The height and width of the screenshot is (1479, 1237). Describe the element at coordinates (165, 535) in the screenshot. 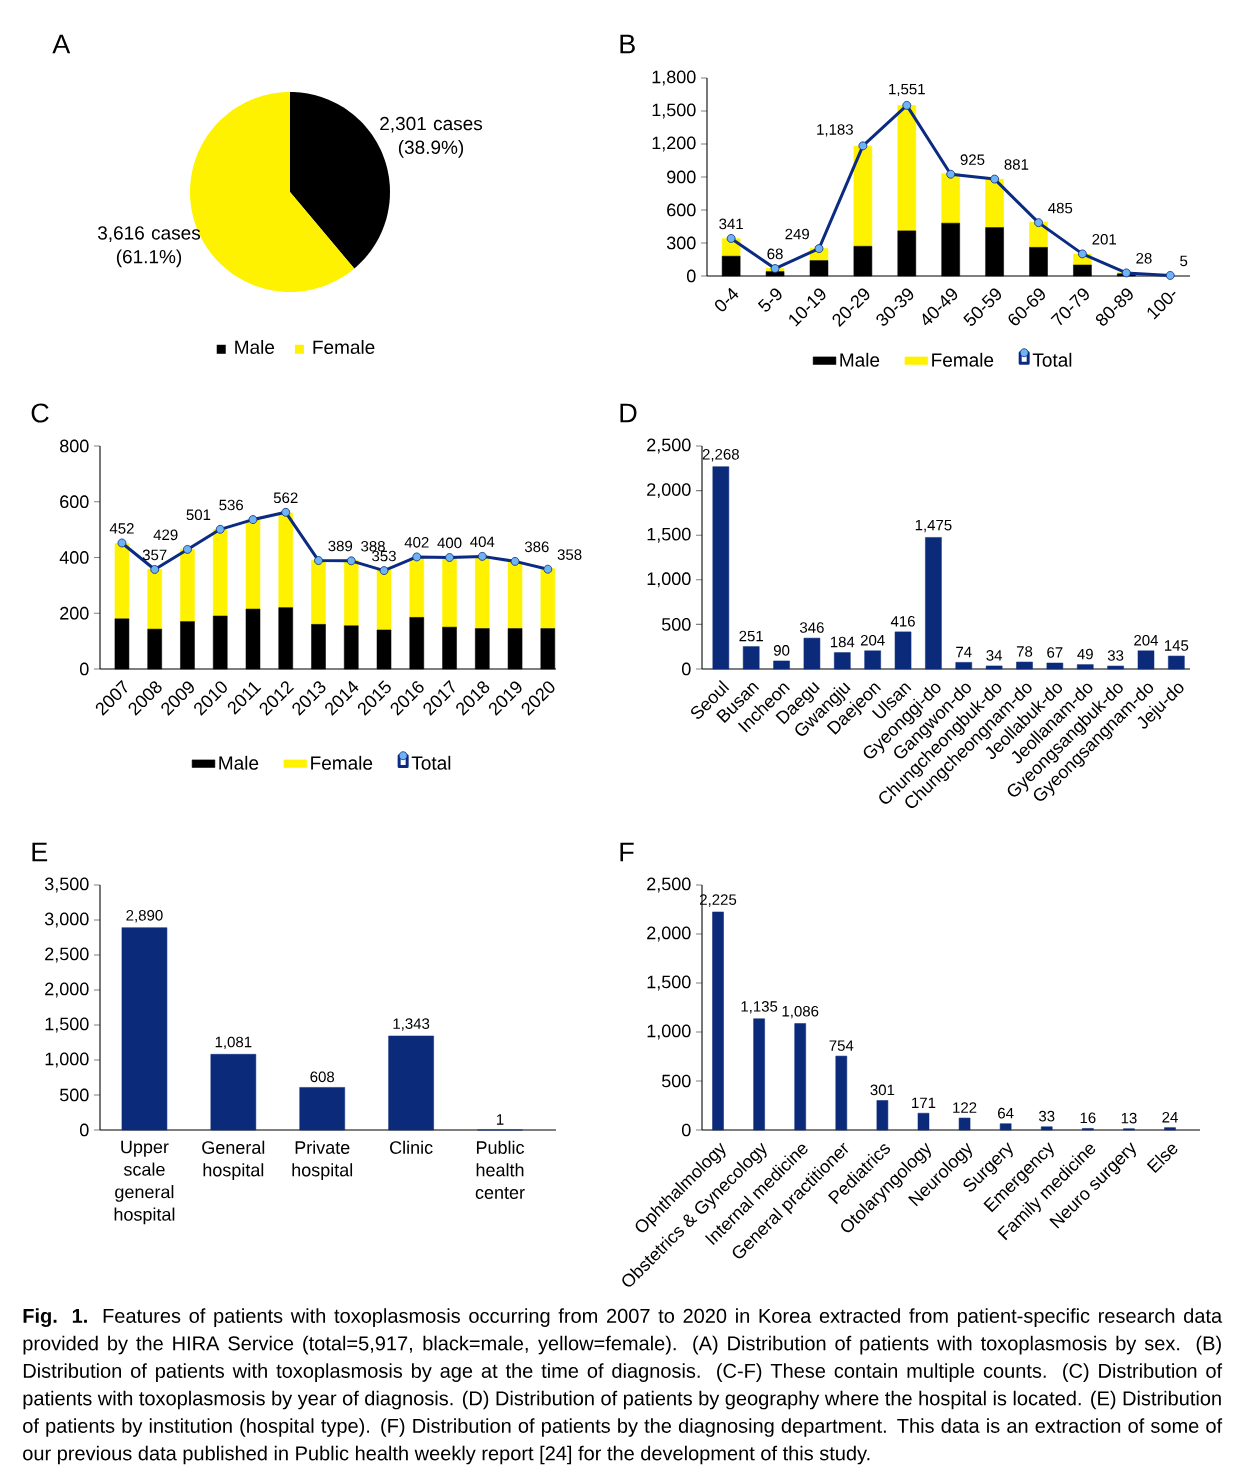

I see `data-label: 429` at that location.